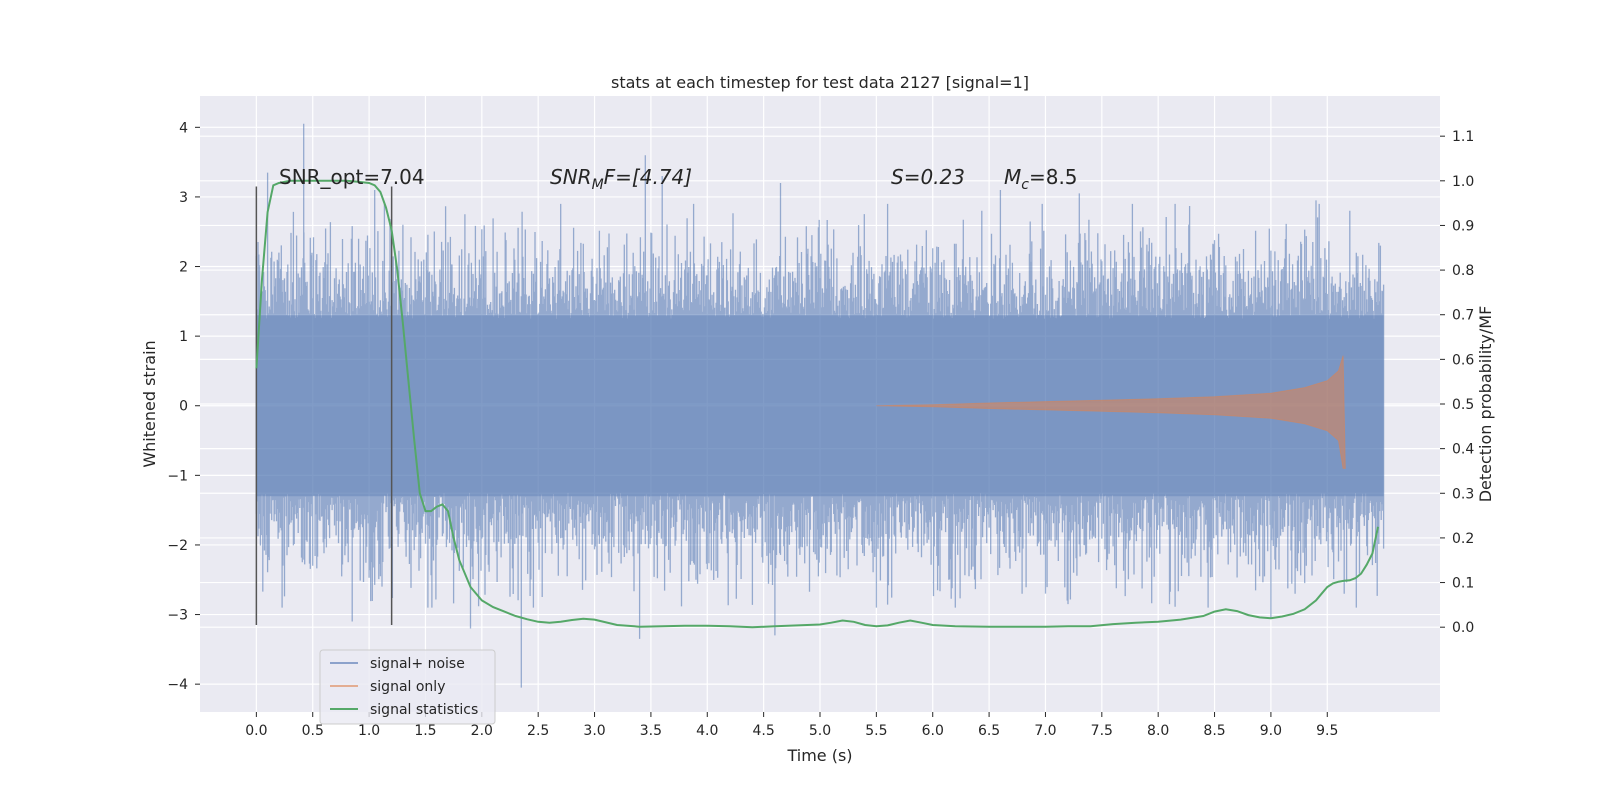 The image size is (1600, 800). I want to click on x-tick-label: 0.5, so click(313, 731).